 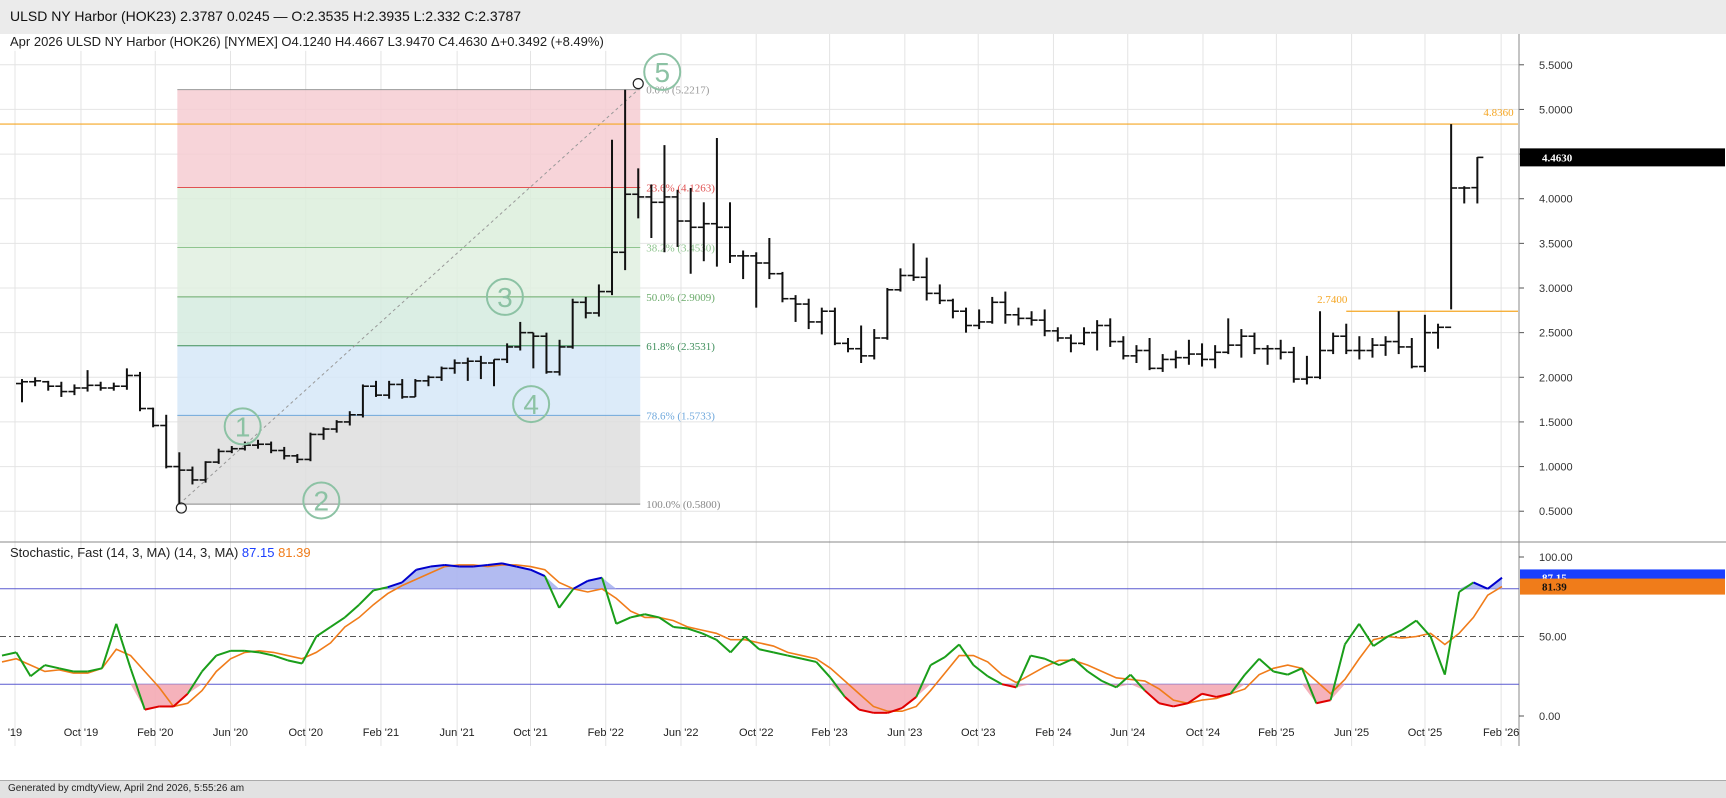 What do you see at coordinates (326, 42) in the screenshot?
I see `legend-bg` at bounding box center [326, 42].